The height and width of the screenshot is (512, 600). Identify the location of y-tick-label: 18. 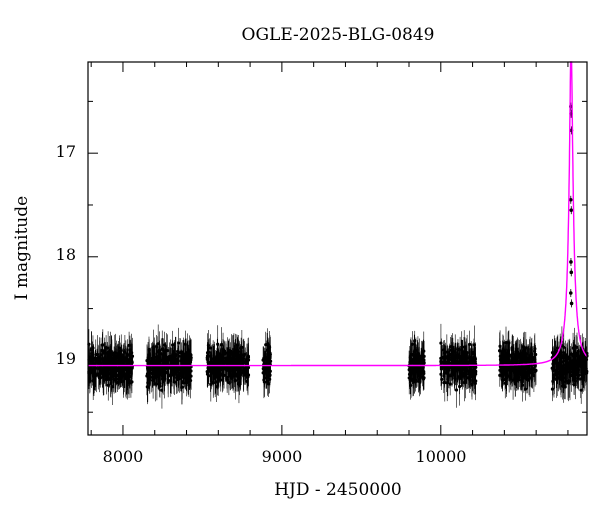
(66, 254).